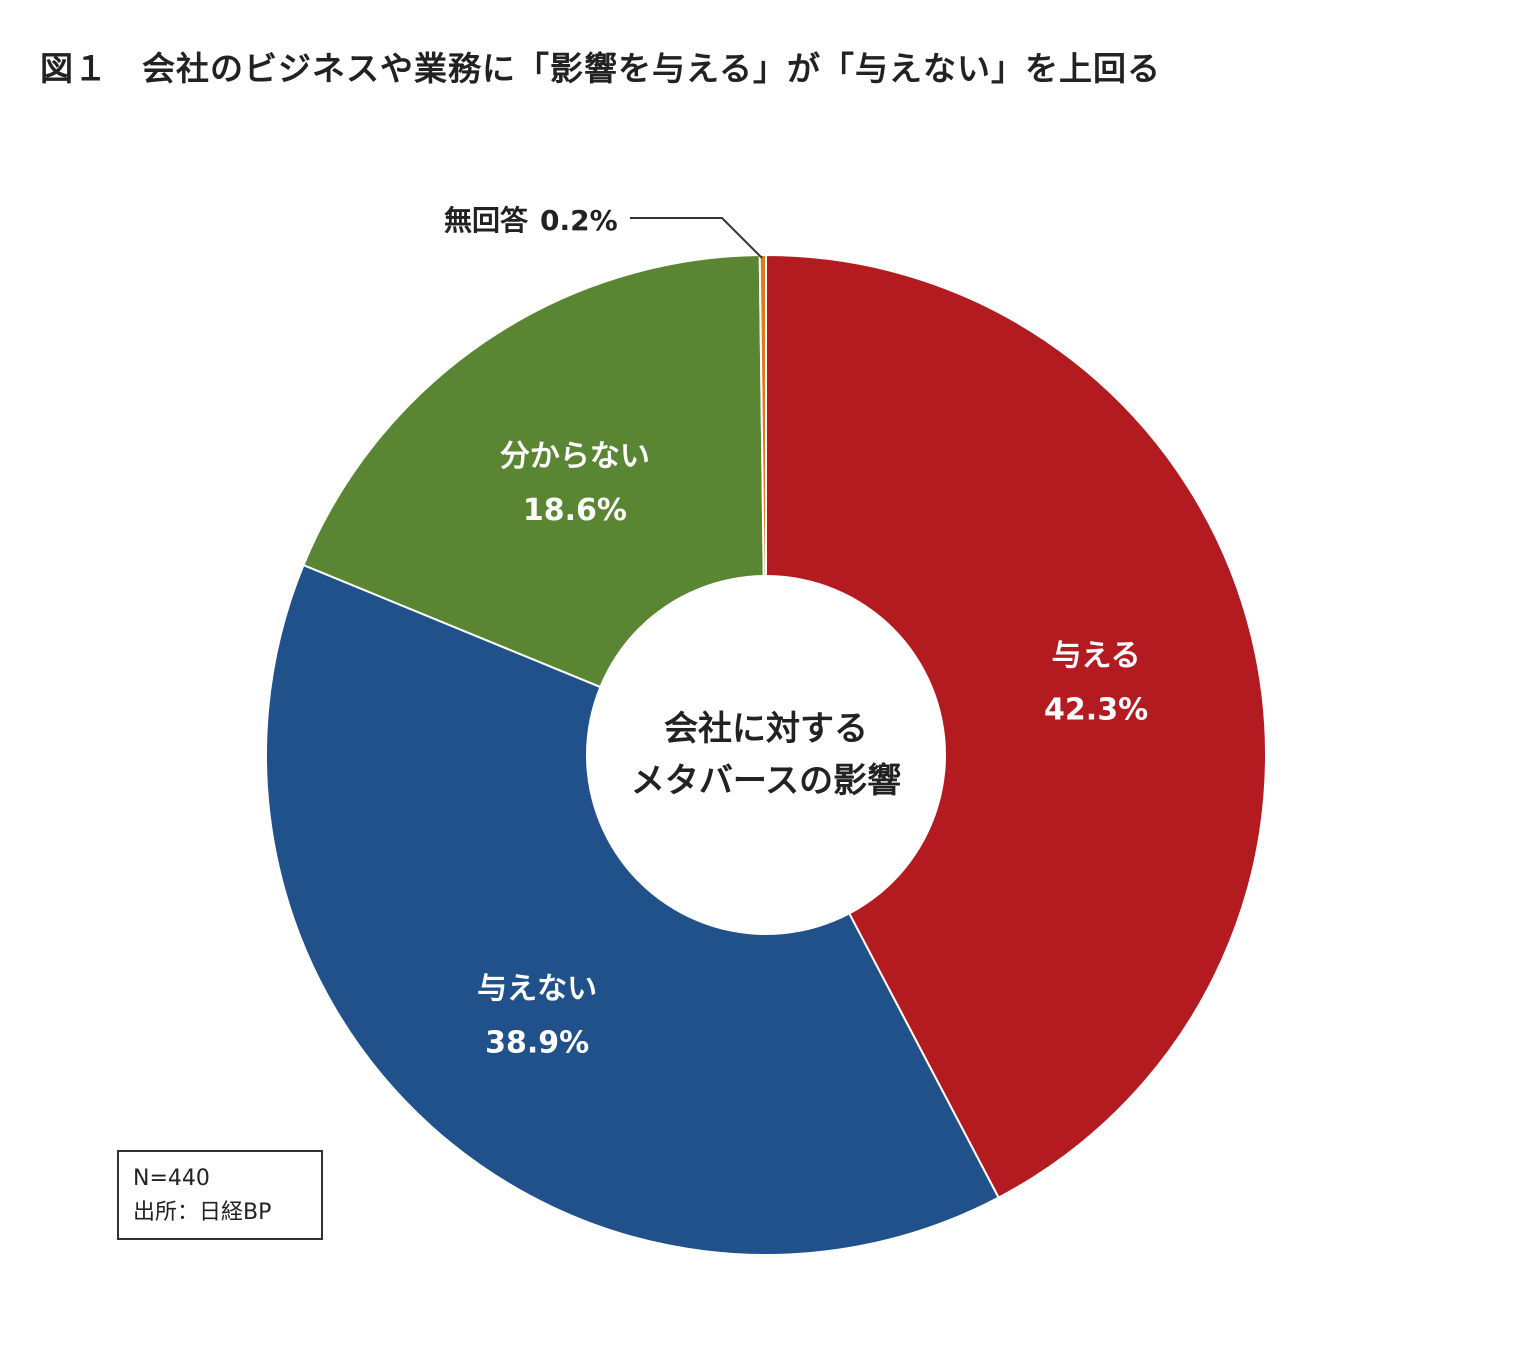  What do you see at coordinates (537, 988) in the screenshot?
I see `slice-label-ataenai: 与えない` at bounding box center [537, 988].